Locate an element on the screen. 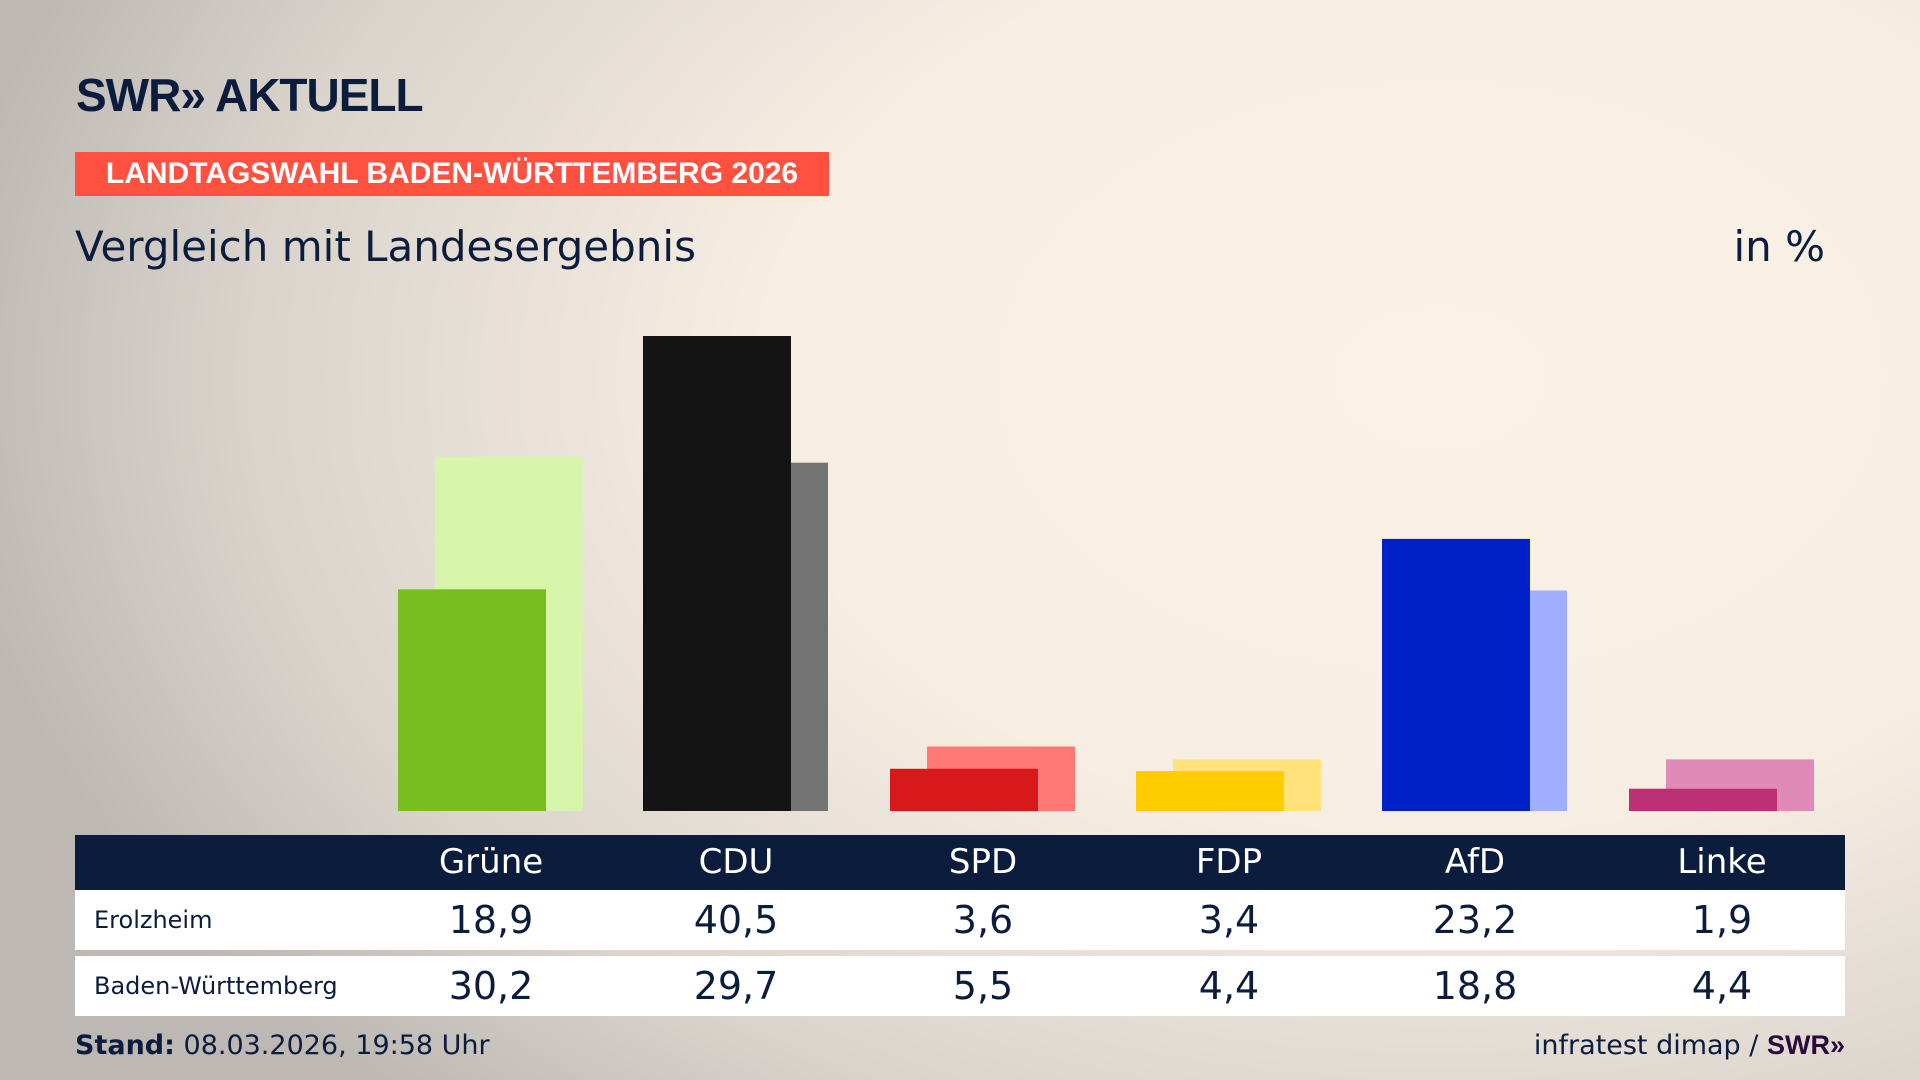 The width and height of the screenshot is (1920, 1080). bar-spd-erolzheim is located at coordinates (964, 789).